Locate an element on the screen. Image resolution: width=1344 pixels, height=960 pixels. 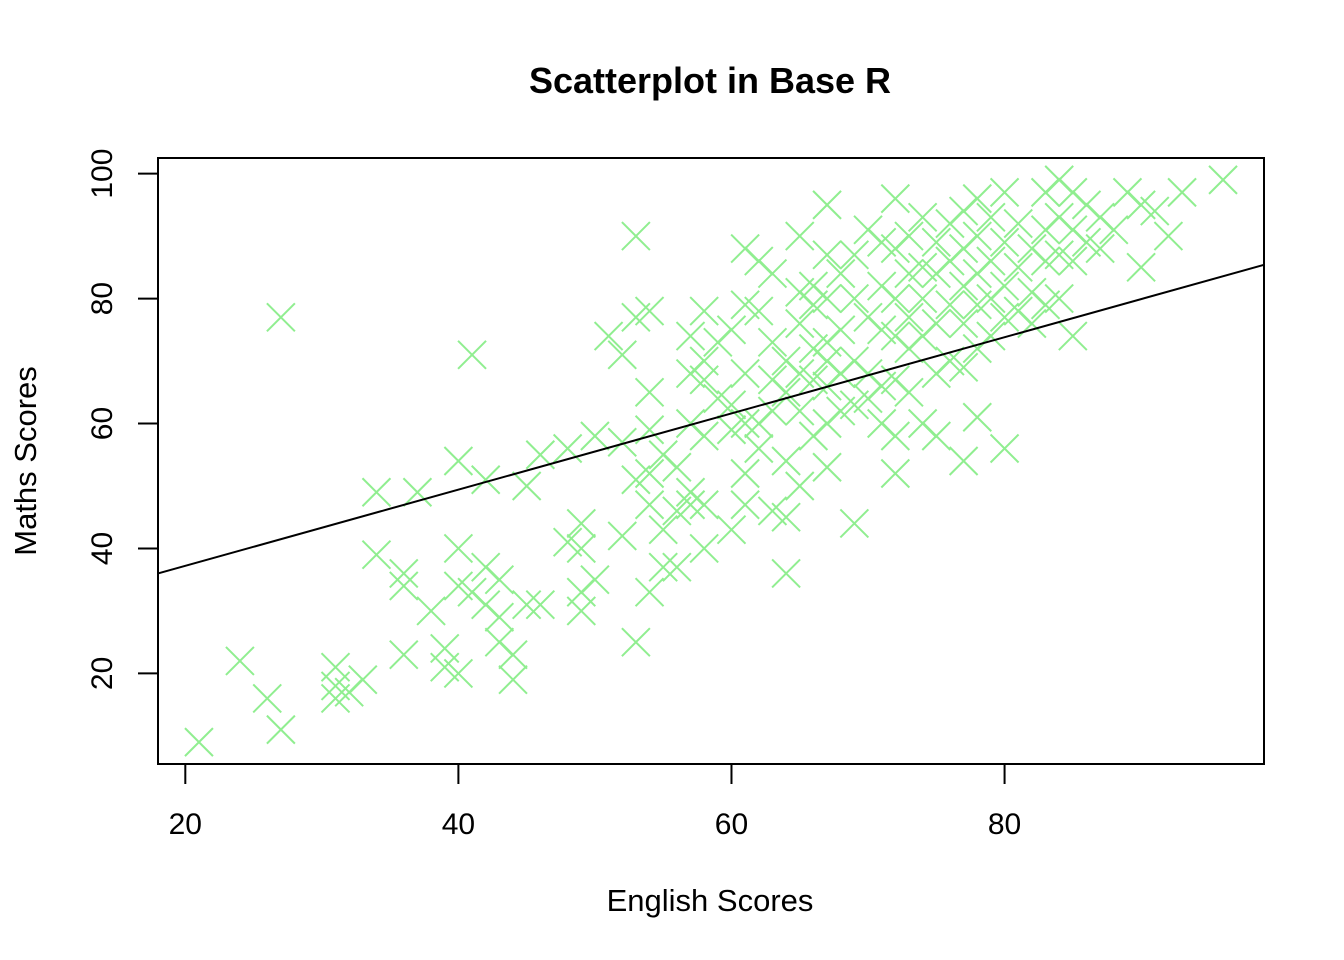
y-tick-label: 20 is located at coordinates (102, 673).